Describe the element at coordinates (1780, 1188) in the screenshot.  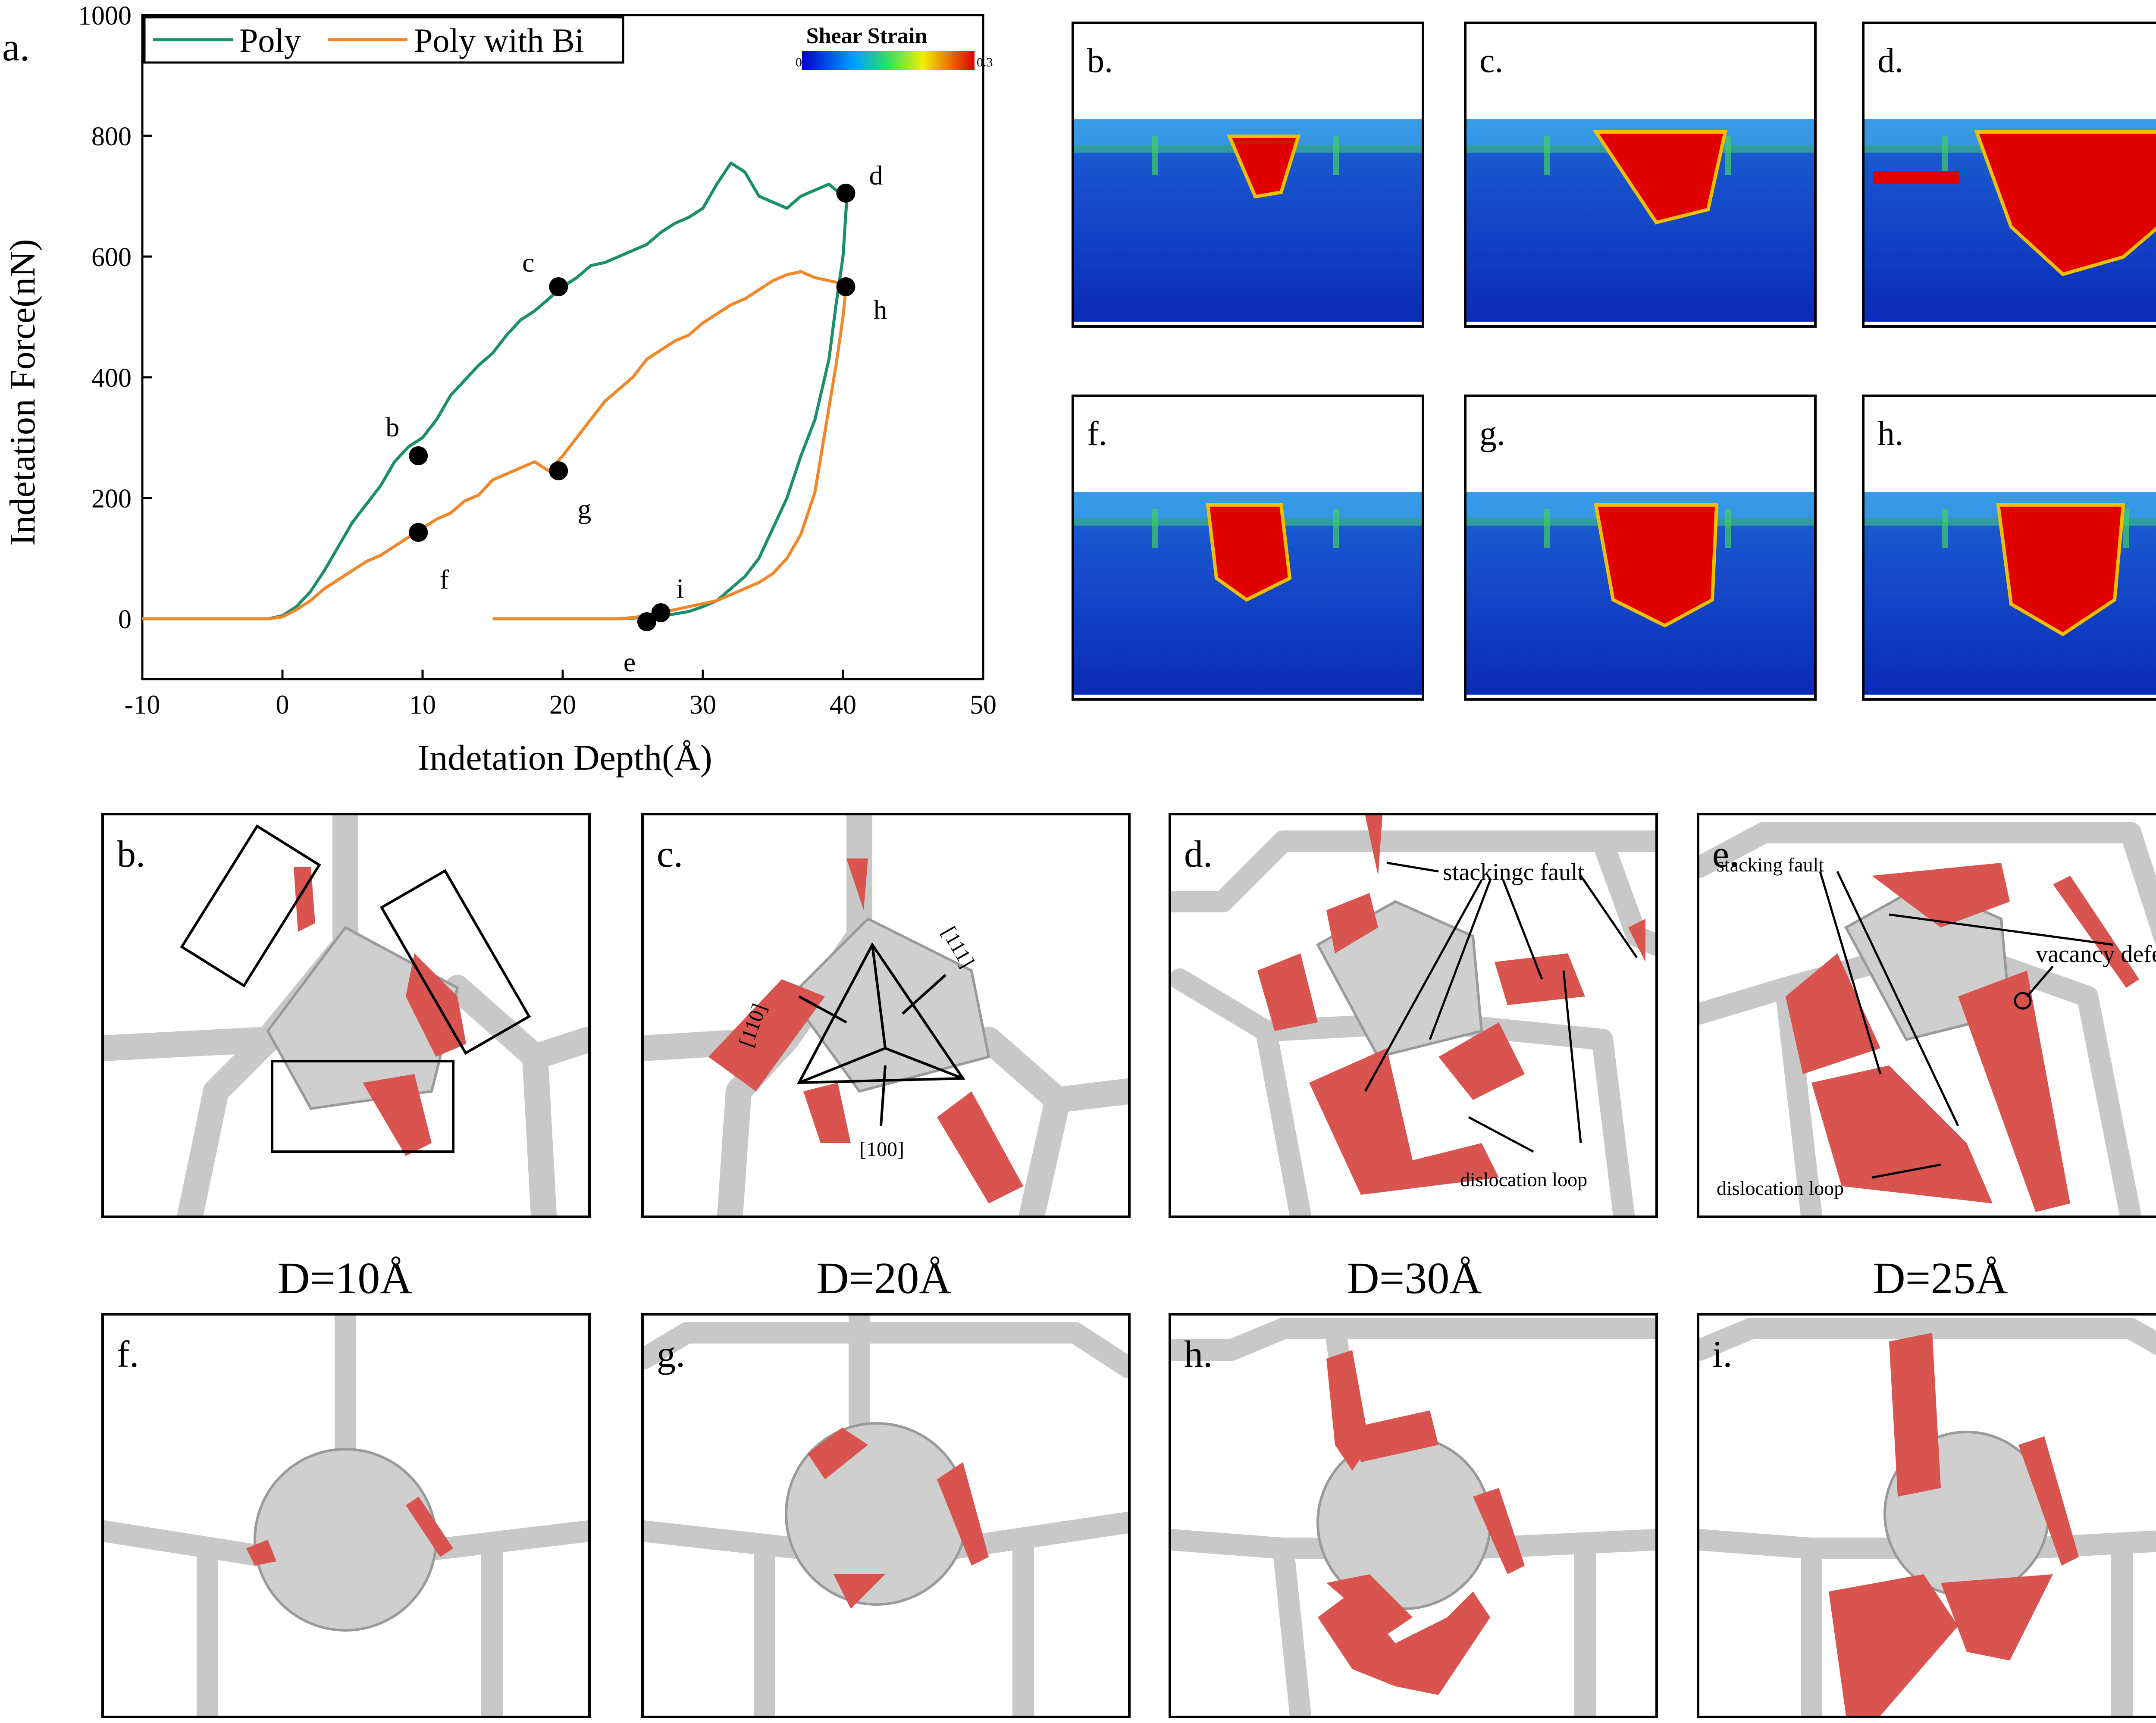
I see `dislocation-loop-label: dislocation loop` at that location.